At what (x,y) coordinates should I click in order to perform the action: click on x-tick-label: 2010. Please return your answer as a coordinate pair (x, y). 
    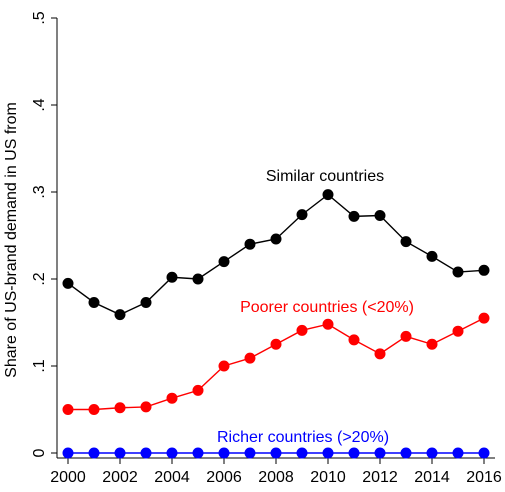
    Looking at the image, I should click on (328, 477).